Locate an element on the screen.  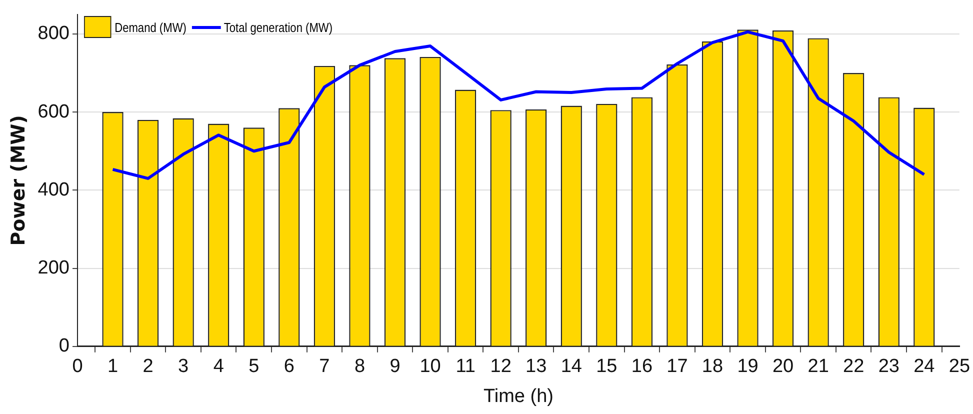
x-tick-label: 16 is located at coordinates (642, 367).